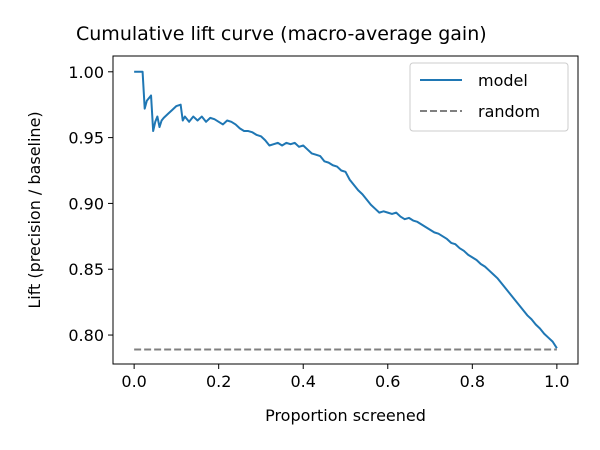 The image size is (600, 450). I want to click on y-axis-ticks: 0.80 0.85 0.90 0.95 1.00, so click(90, 204).